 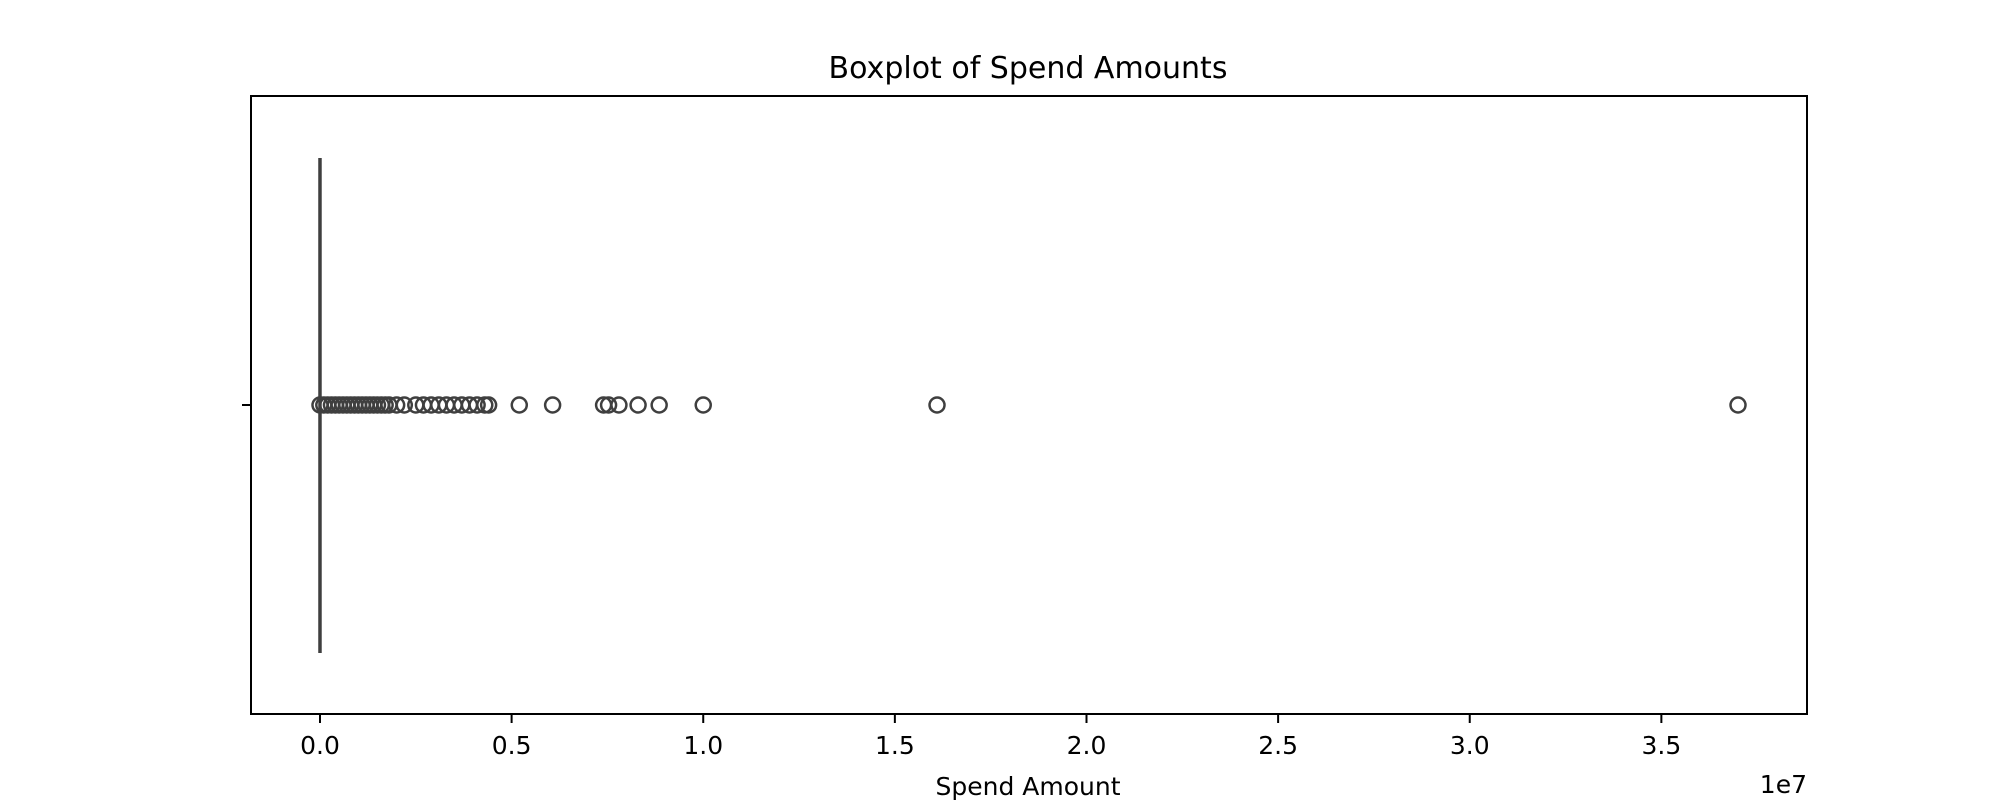 I want to click on x-tick-label: 1.0, so click(x=703, y=745).